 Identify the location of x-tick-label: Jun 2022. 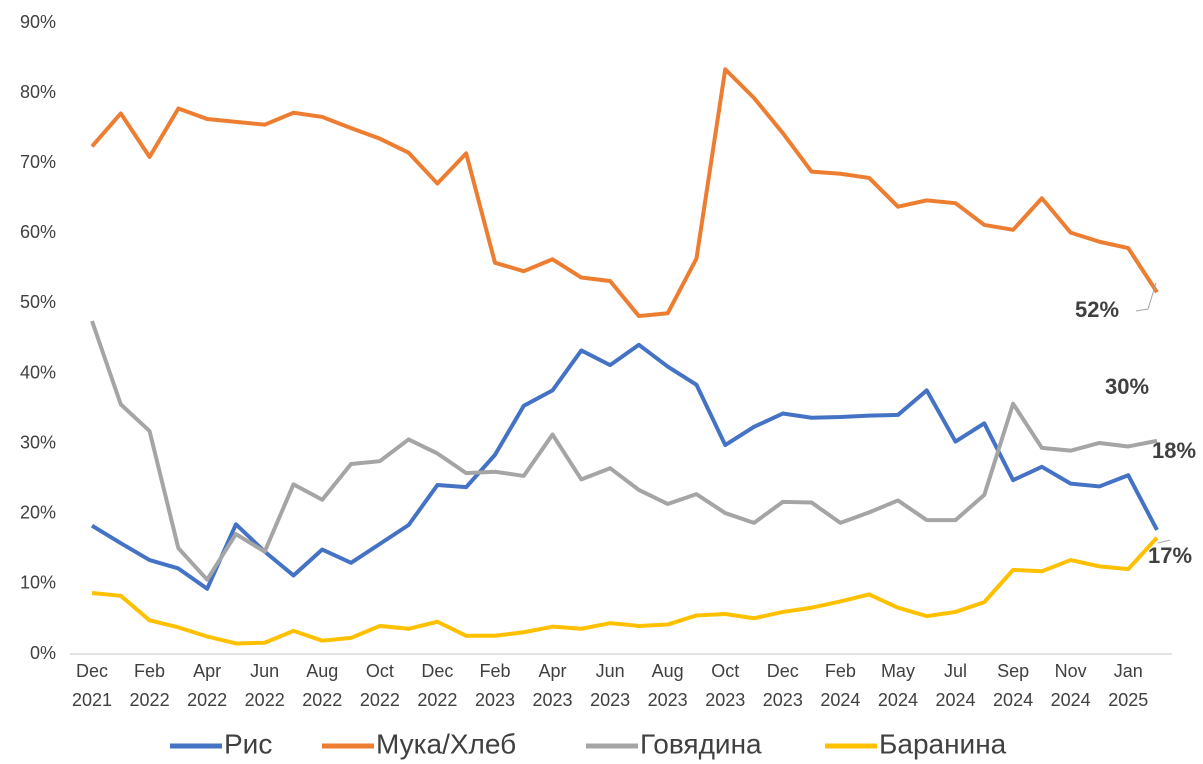
(265, 685).